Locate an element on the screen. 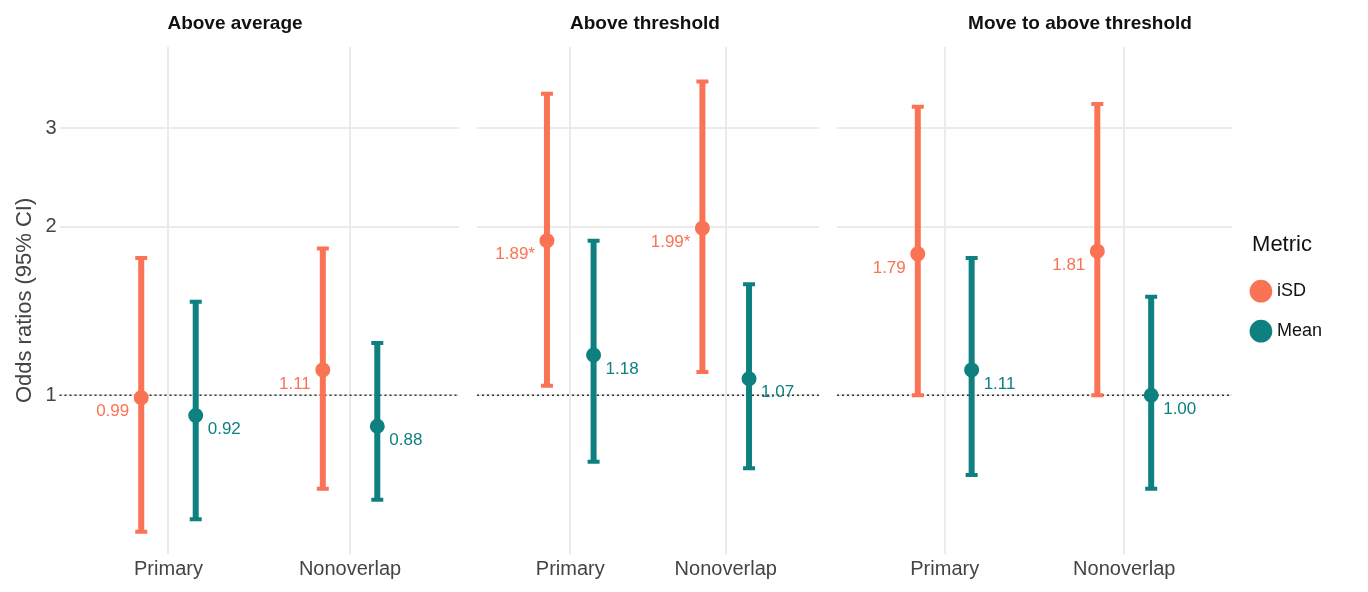 The image size is (1368, 592). data-label: 1.89* is located at coordinates (515, 254).